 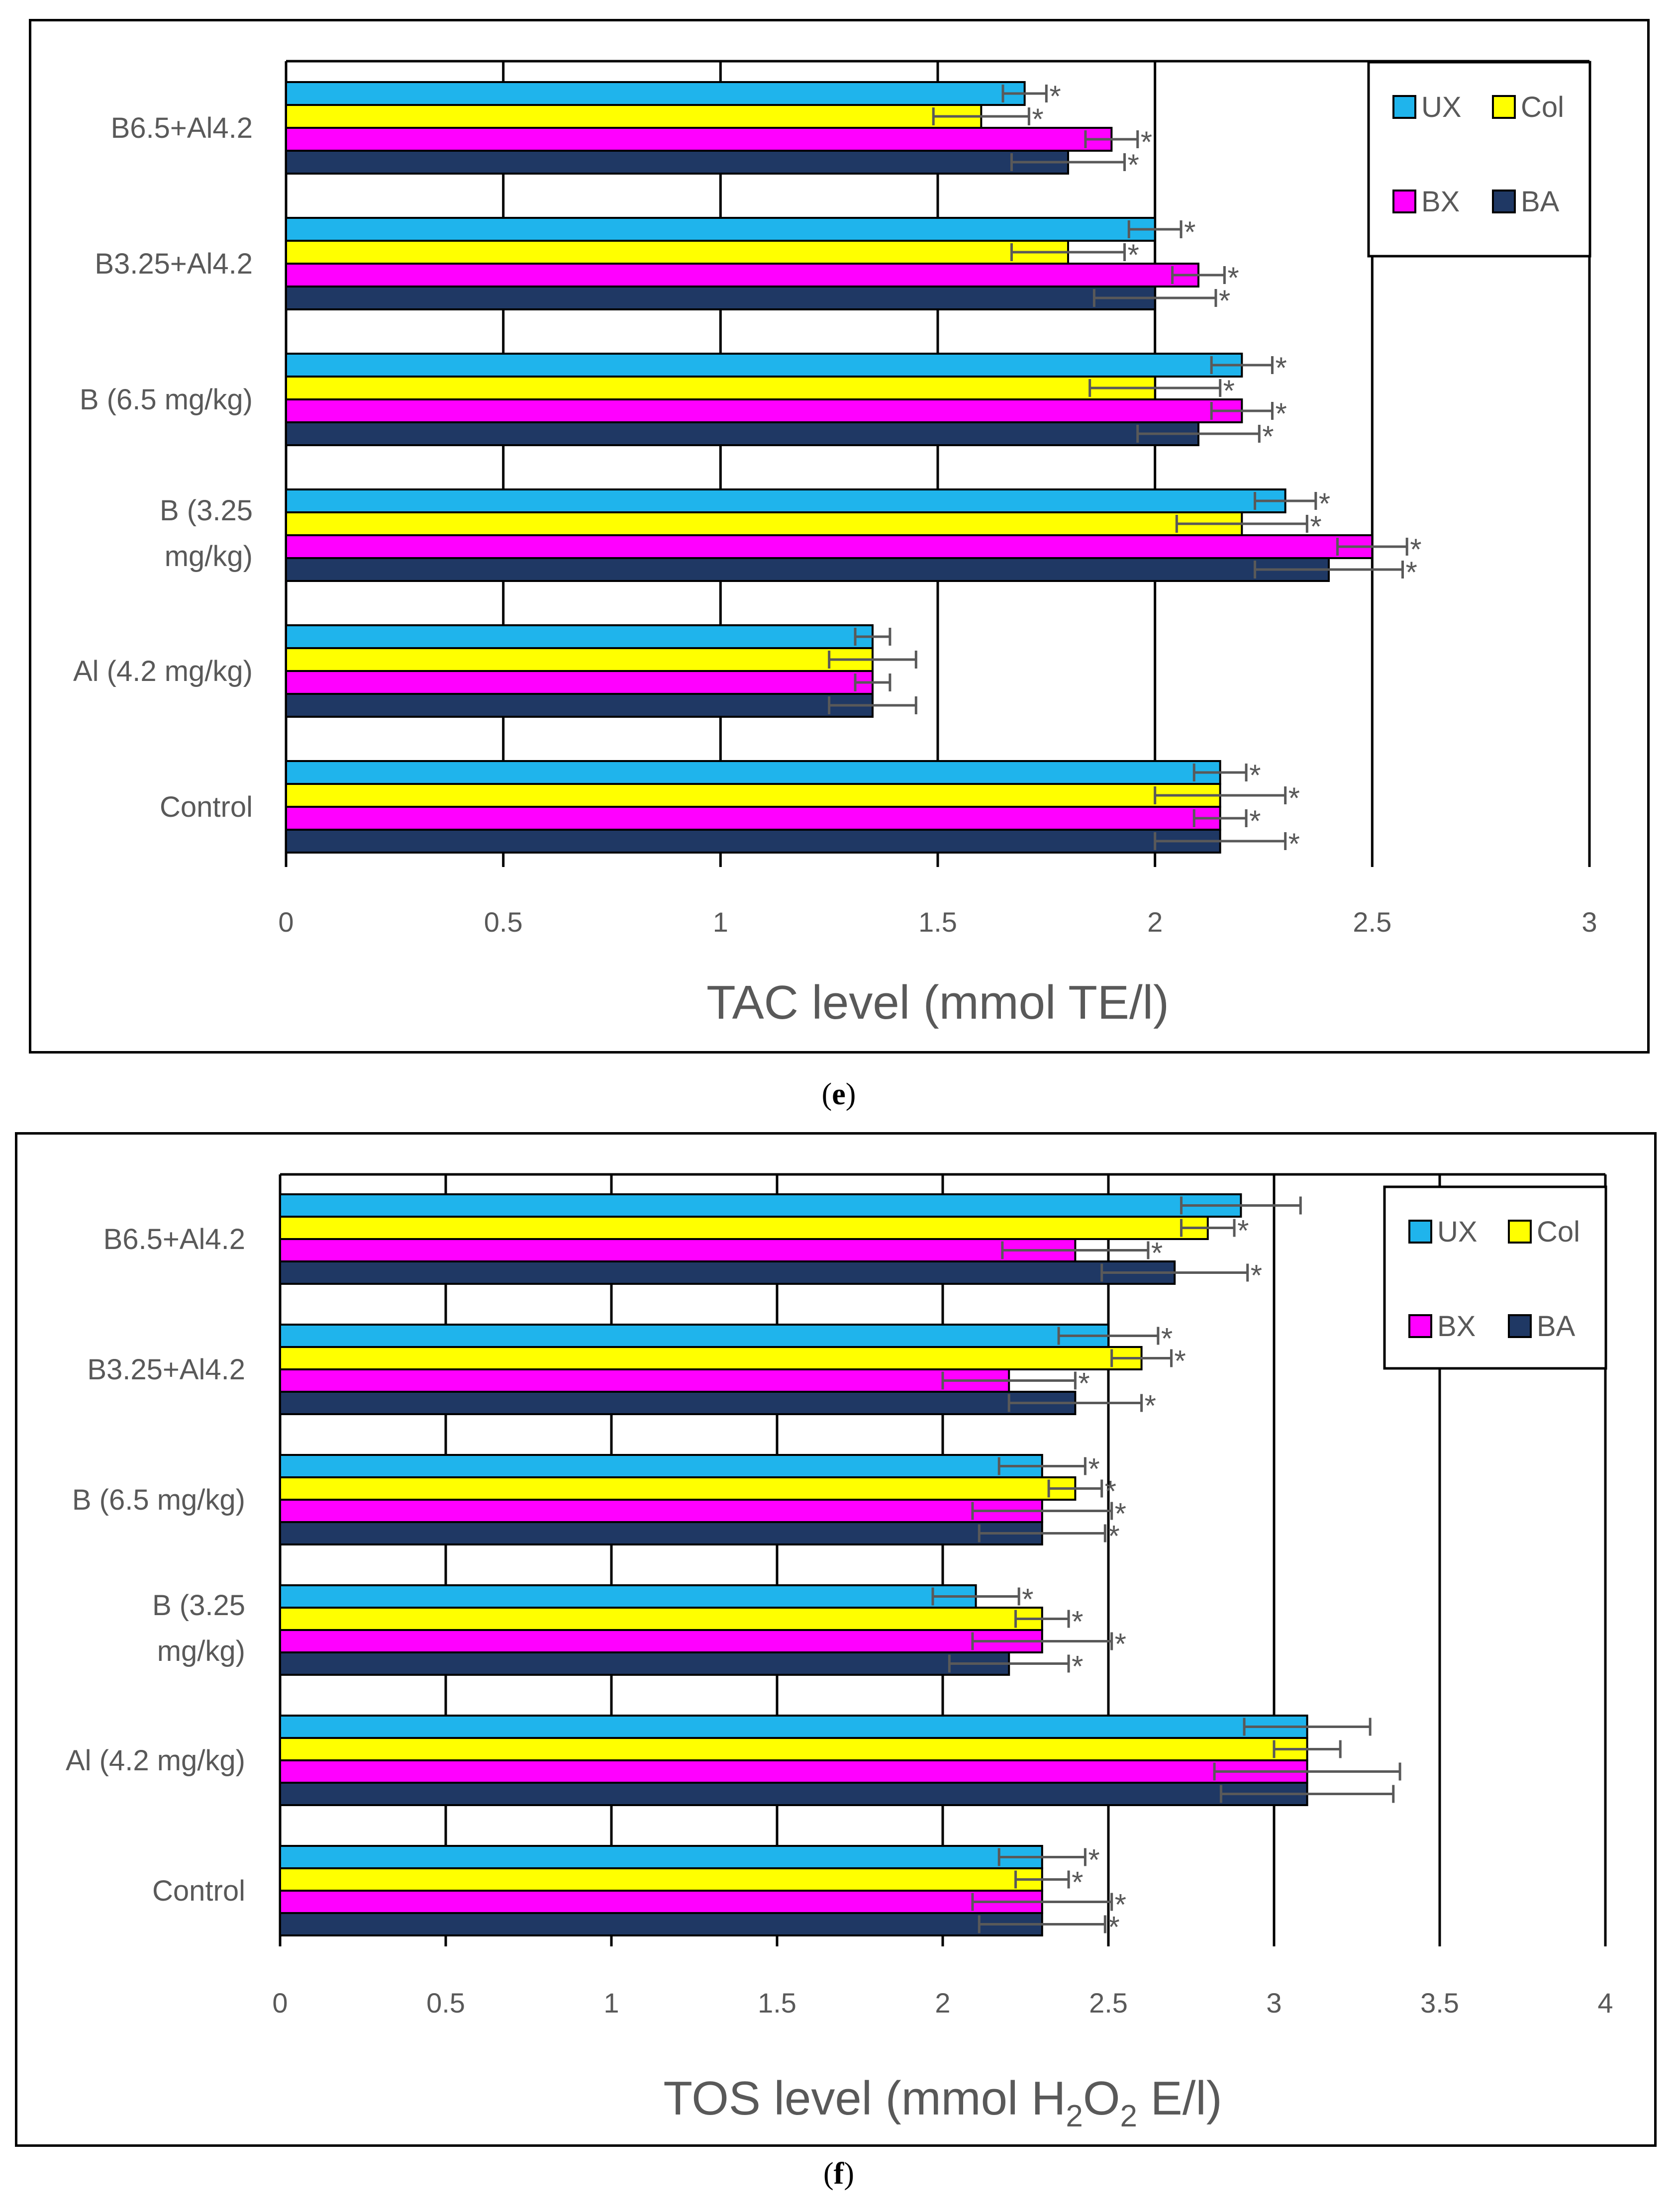 What do you see at coordinates (1479, 160) in the screenshot?
I see `legend-box` at bounding box center [1479, 160].